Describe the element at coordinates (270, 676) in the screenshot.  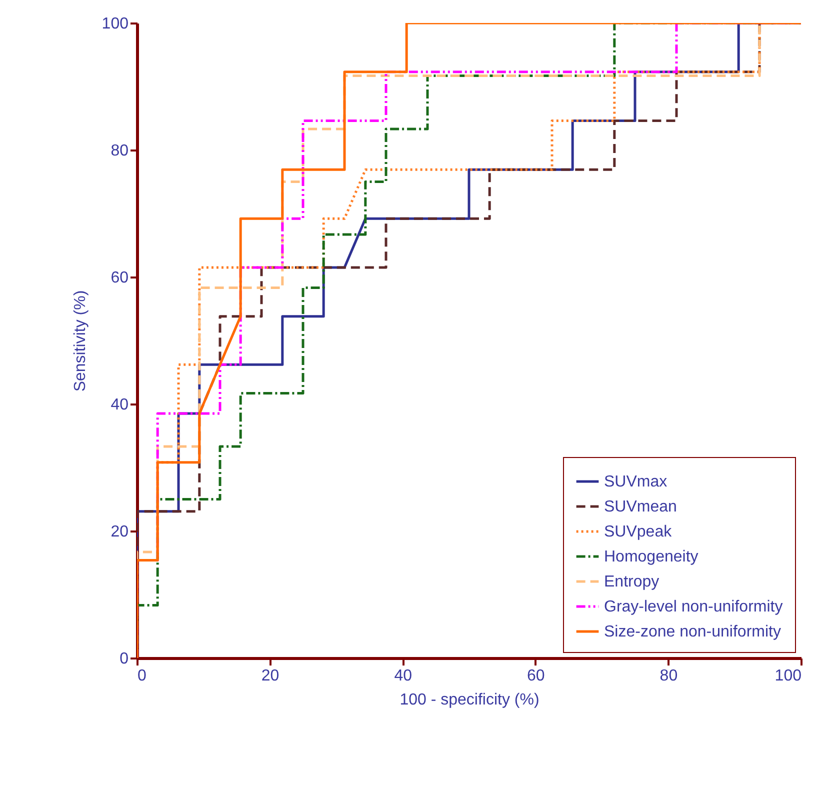
I see `x-tick-label: 20` at that location.